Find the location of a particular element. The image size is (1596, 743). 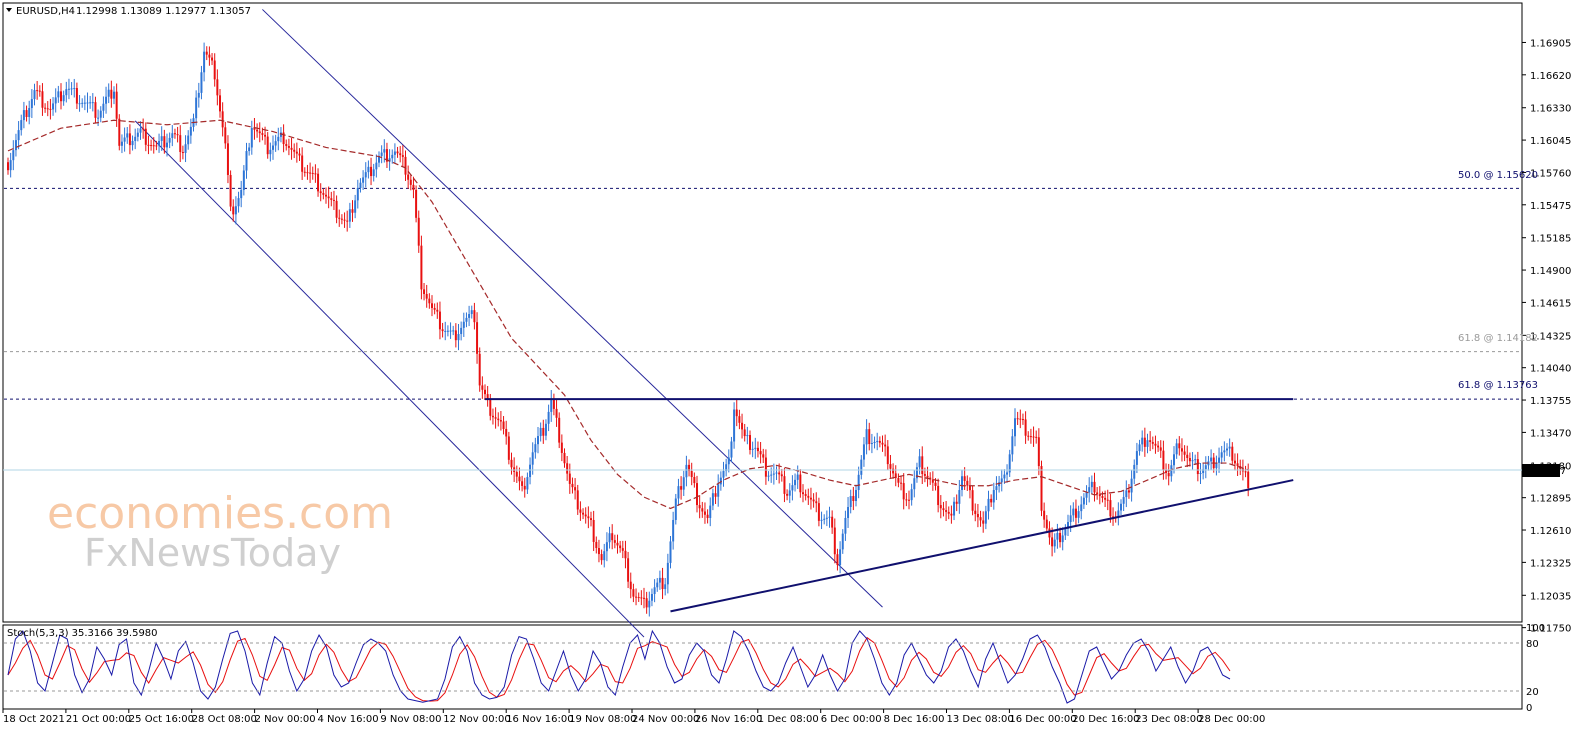

stoch-main-line is located at coordinates (619, 666).